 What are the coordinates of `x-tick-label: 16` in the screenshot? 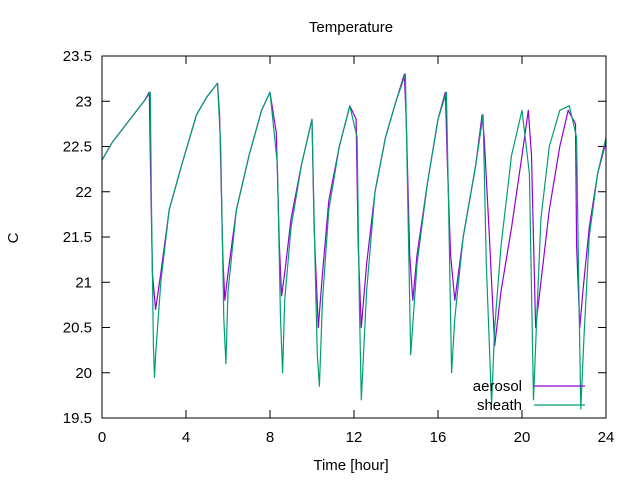 It's located at (438, 437).